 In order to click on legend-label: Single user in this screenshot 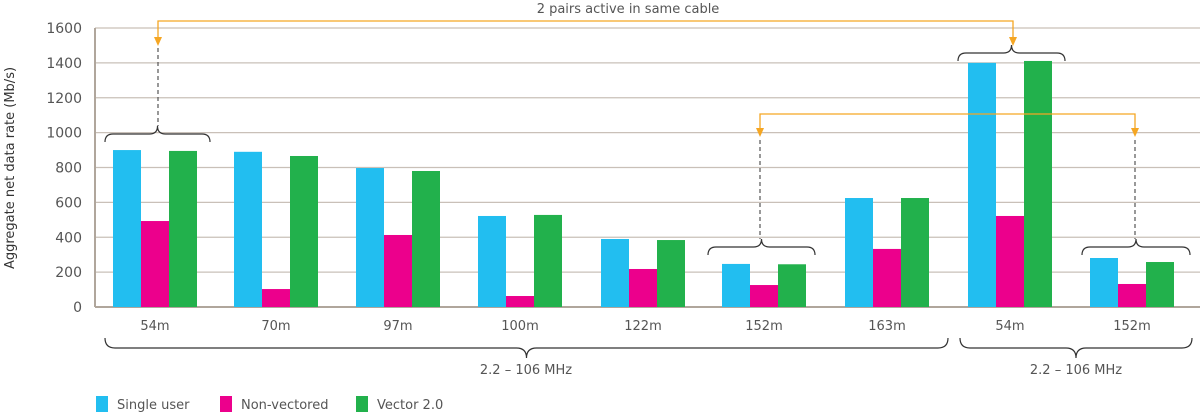, I will do `click(153, 405)`.